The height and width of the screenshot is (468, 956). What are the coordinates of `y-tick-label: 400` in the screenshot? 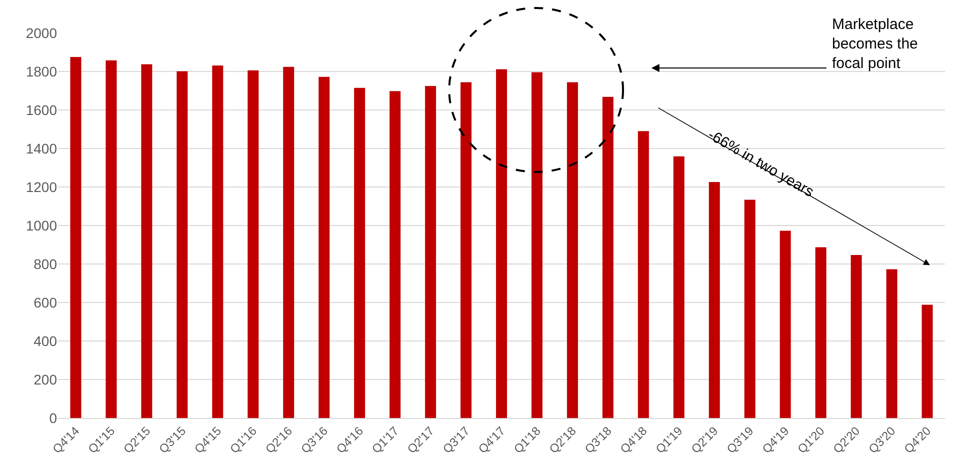 It's located at (46, 340).